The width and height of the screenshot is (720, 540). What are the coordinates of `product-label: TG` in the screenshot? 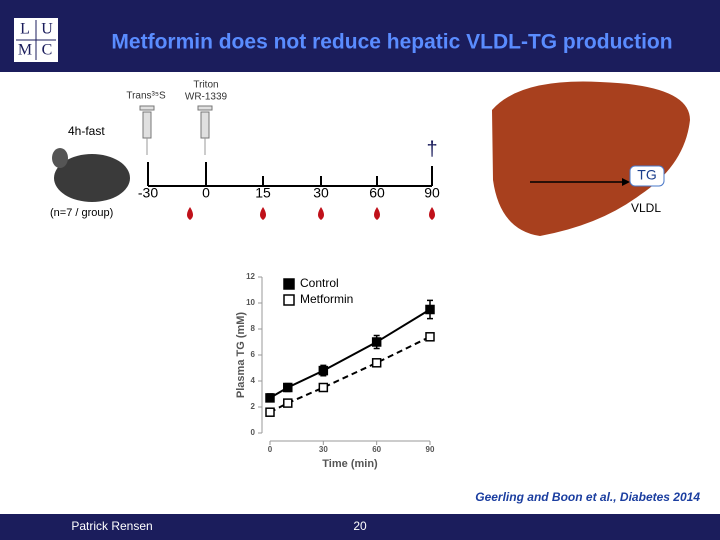 It's located at (646, 175).